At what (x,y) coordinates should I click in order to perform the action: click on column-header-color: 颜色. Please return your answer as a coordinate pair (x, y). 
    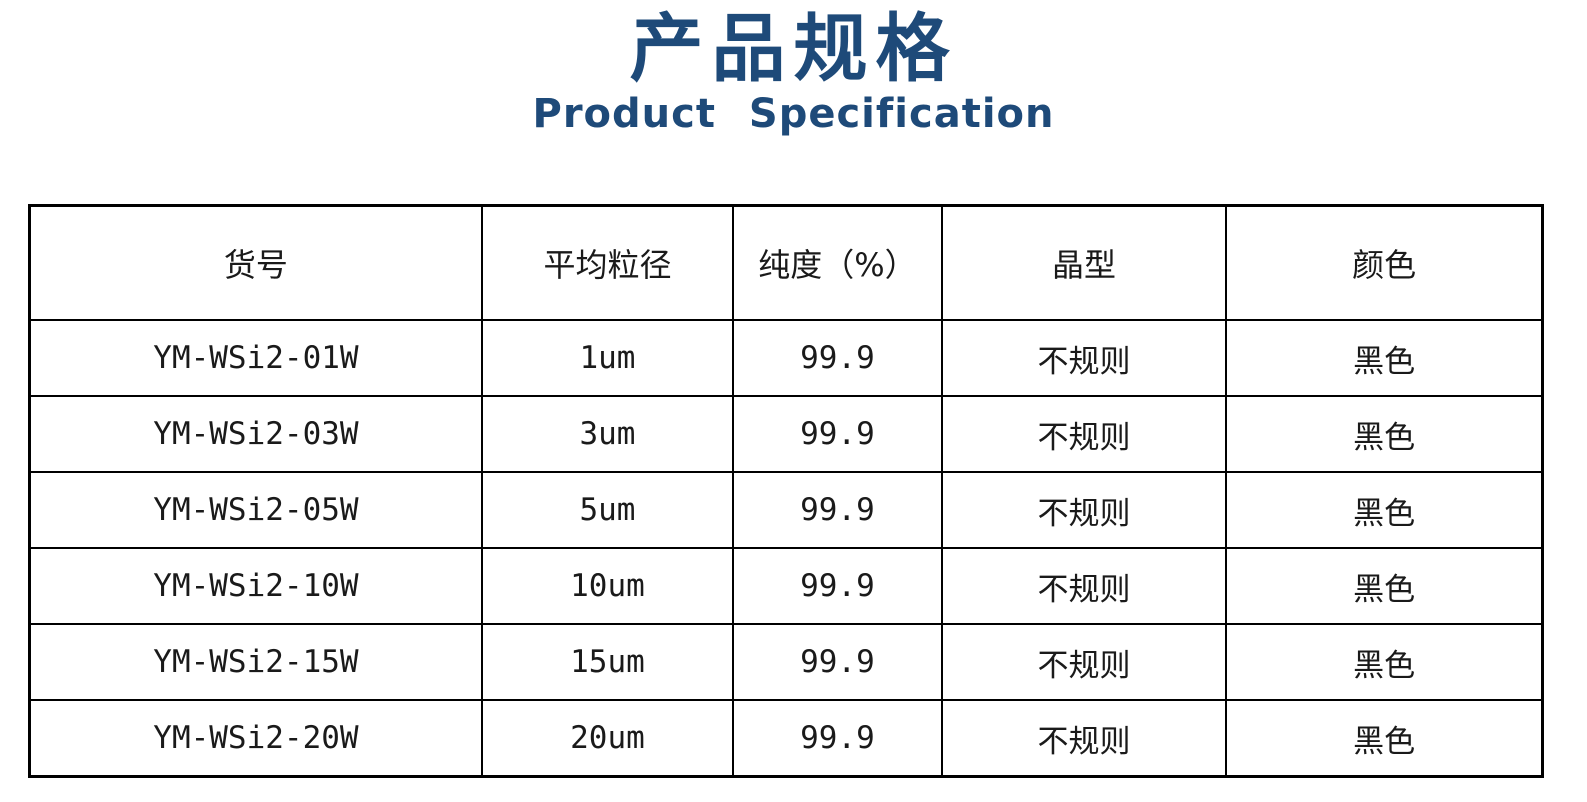
    Looking at the image, I should click on (1384, 262).